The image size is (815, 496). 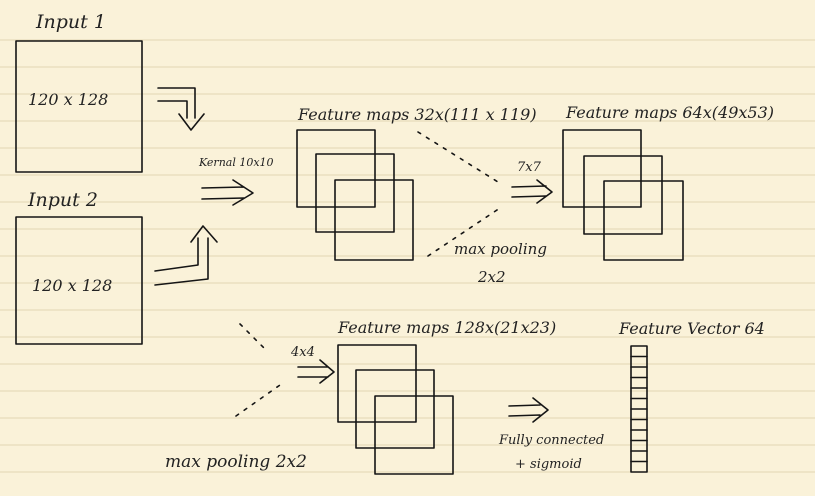 What do you see at coordinates (417, 114) in the screenshot?
I see `feature-maps-32-label: Feature maps 32x(111 x 119)` at bounding box center [417, 114].